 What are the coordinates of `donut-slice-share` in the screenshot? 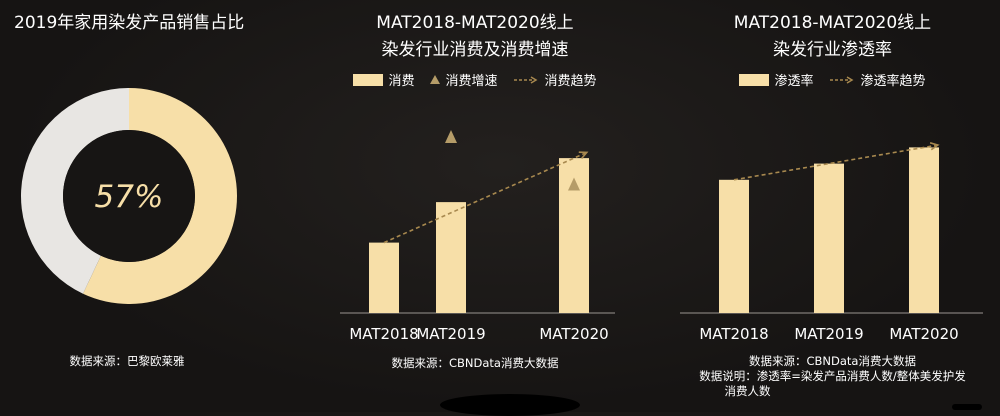 It's located at (160, 196).